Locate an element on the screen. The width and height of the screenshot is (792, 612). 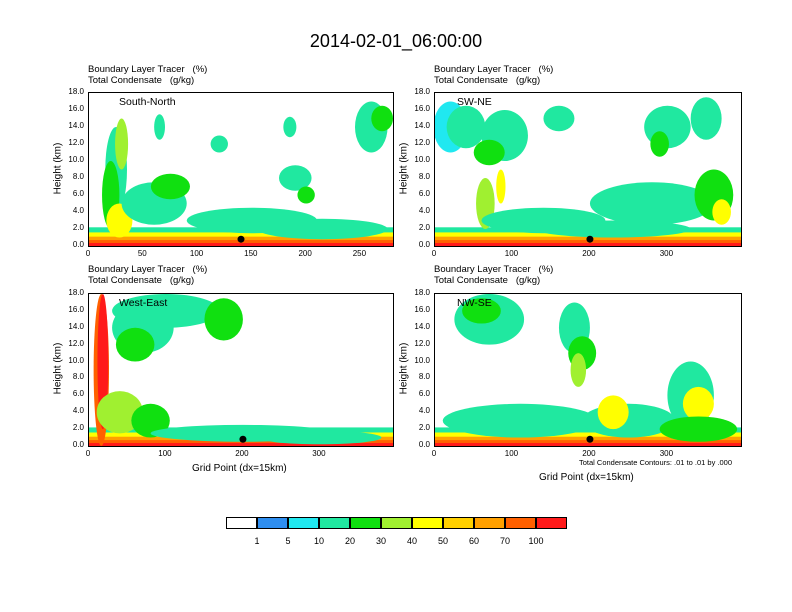
colorbar-label: 70 is located at coordinates (504, 541).